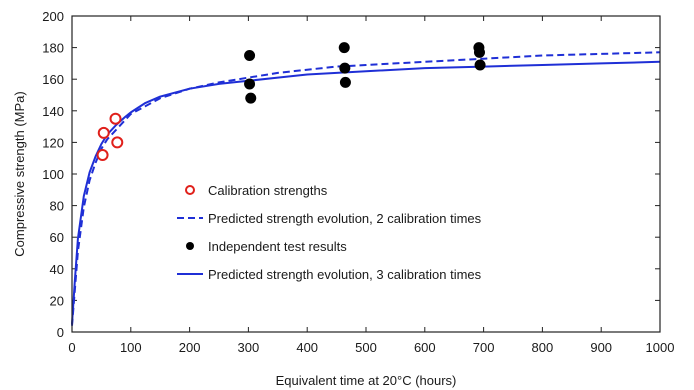 The image size is (694, 390). Describe the element at coordinates (57, 269) in the screenshot. I see `y-tick-label: 40` at that location.